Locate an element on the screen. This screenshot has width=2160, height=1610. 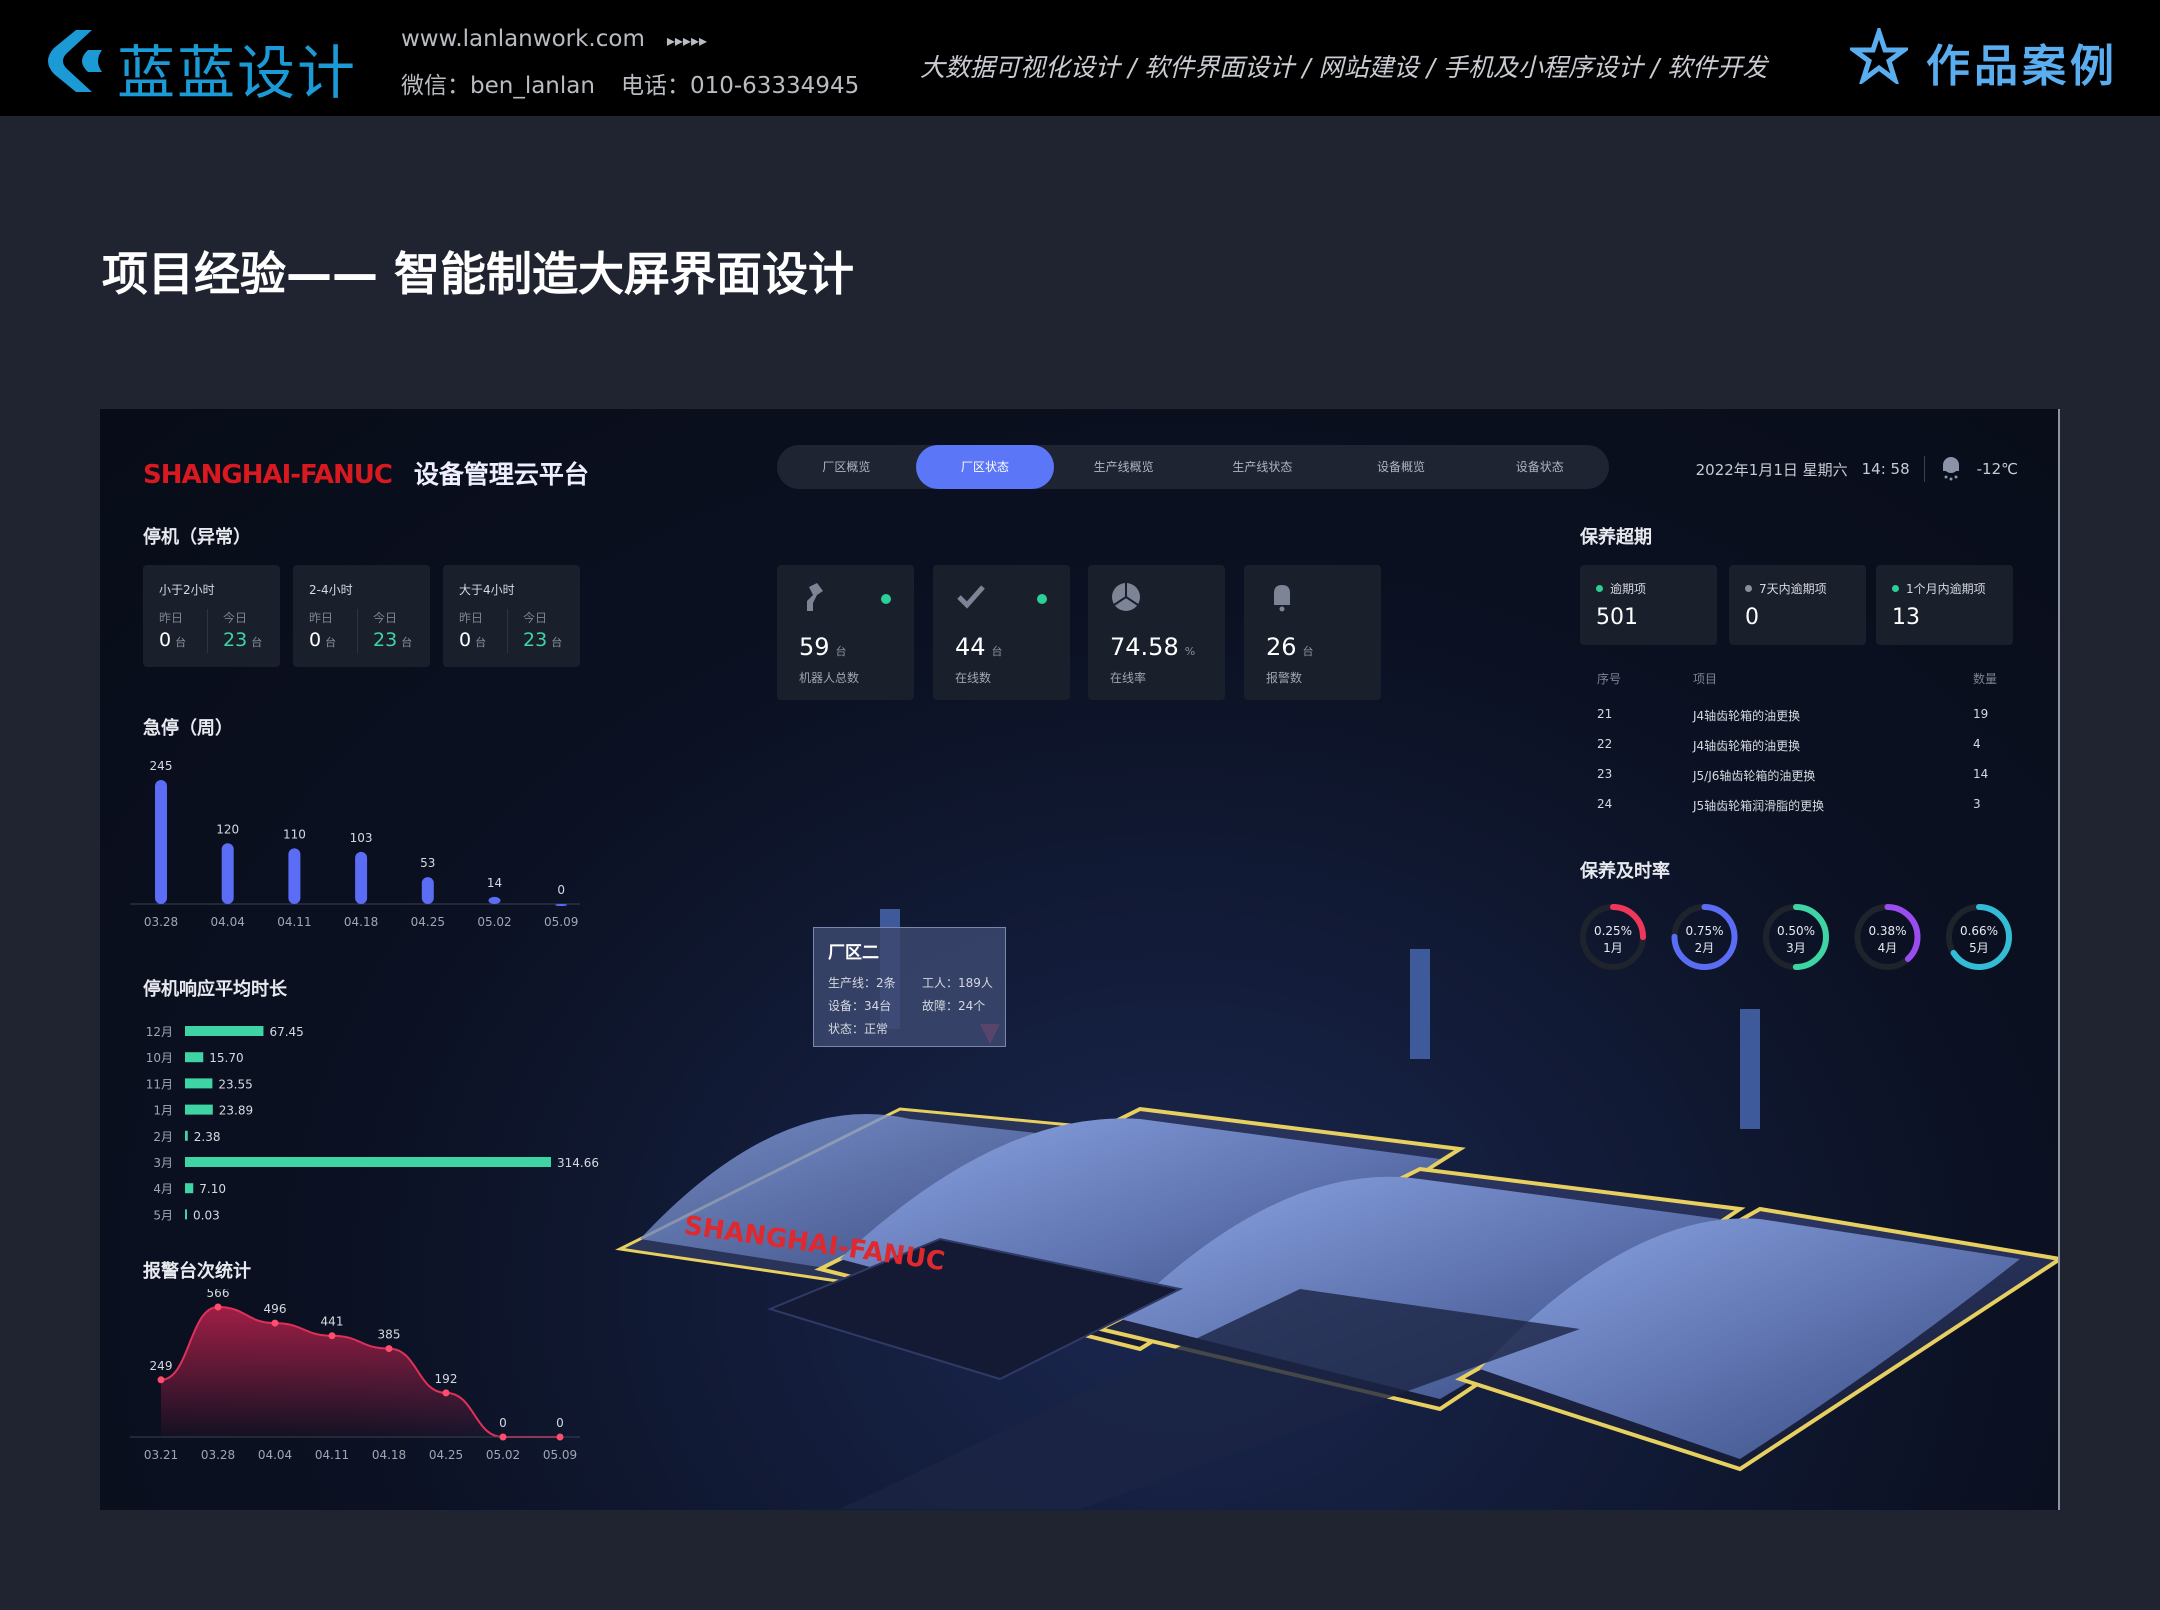
logo-text: 蓝蓝设计 is located at coordinates (237, 73).